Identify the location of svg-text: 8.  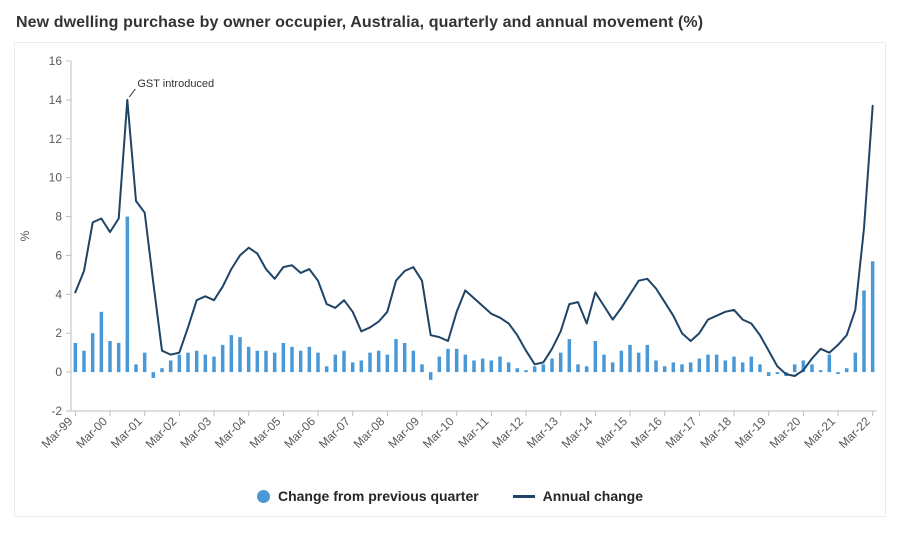
(58, 217).